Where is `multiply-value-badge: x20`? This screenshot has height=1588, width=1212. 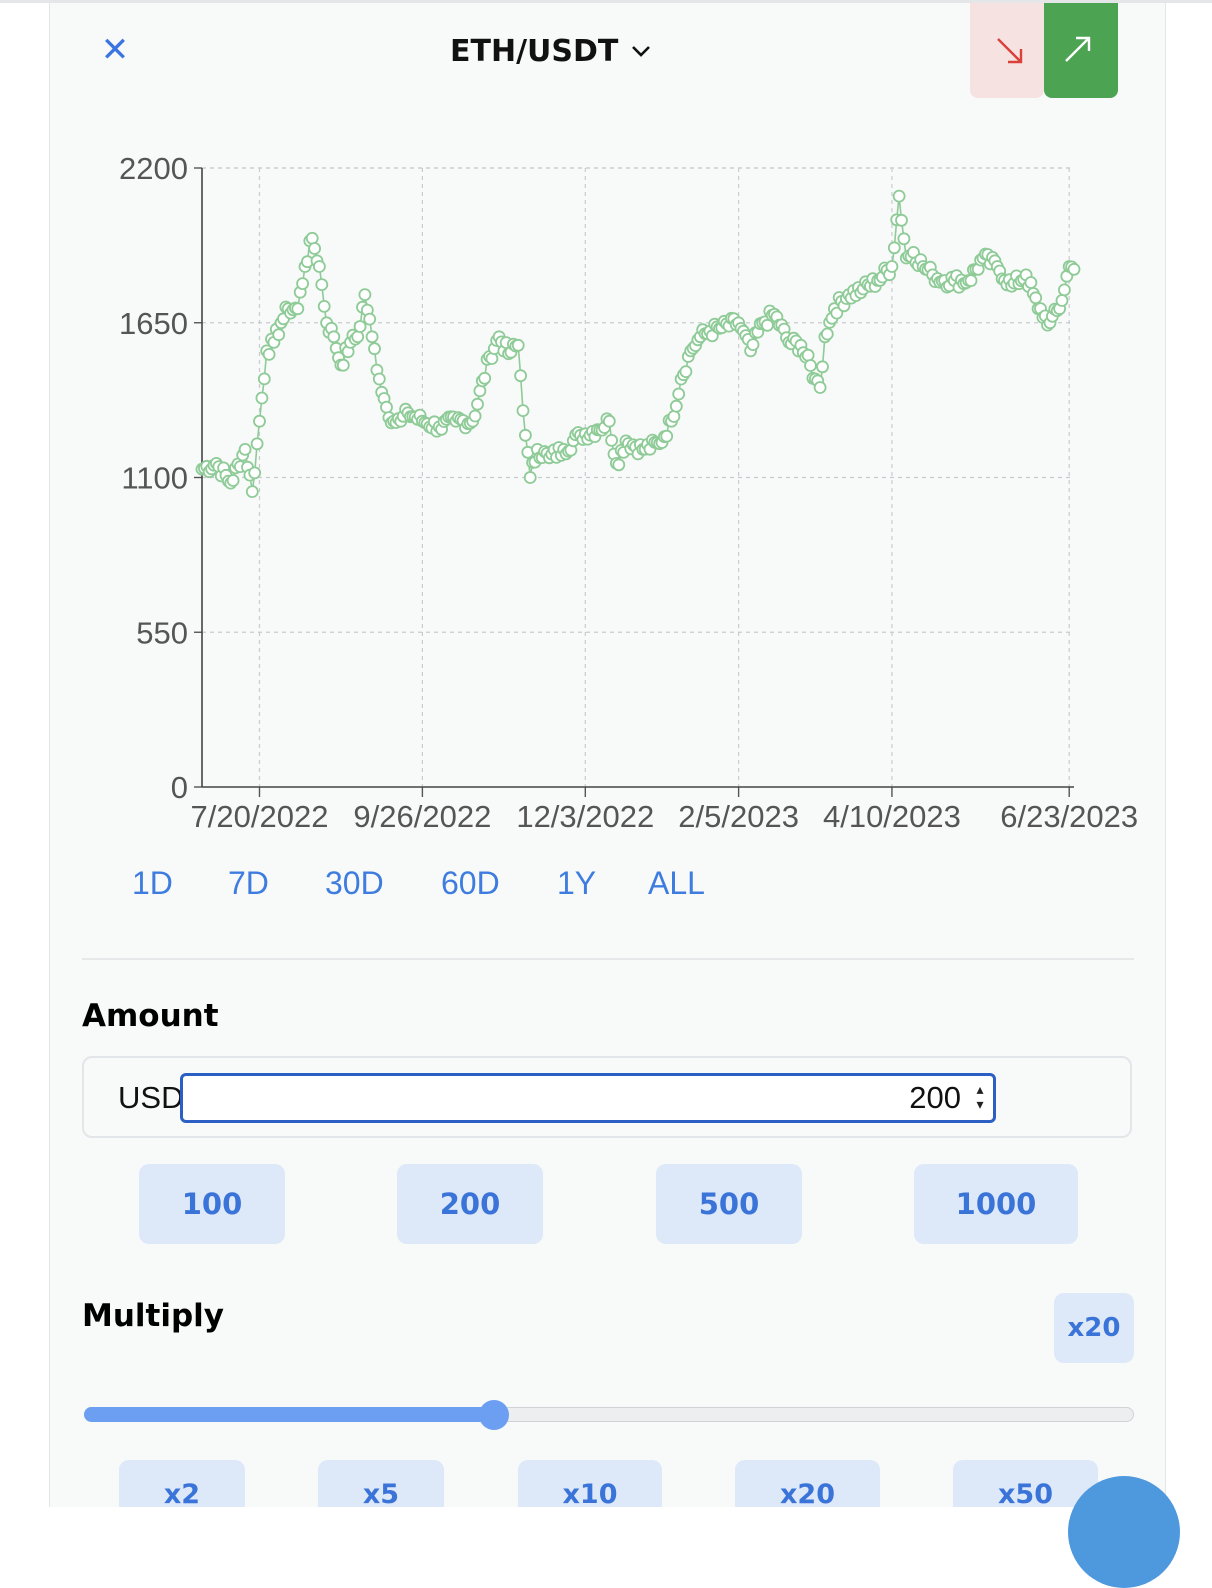
multiply-value-badge: x20 is located at coordinates (1094, 1328).